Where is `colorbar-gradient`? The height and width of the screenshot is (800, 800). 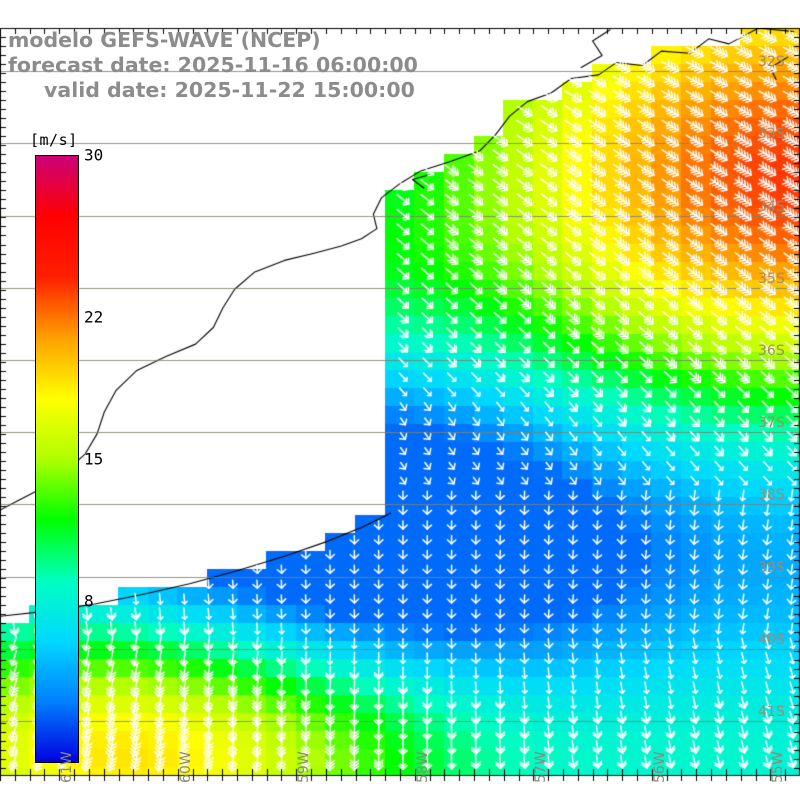 colorbar-gradient is located at coordinates (57, 459).